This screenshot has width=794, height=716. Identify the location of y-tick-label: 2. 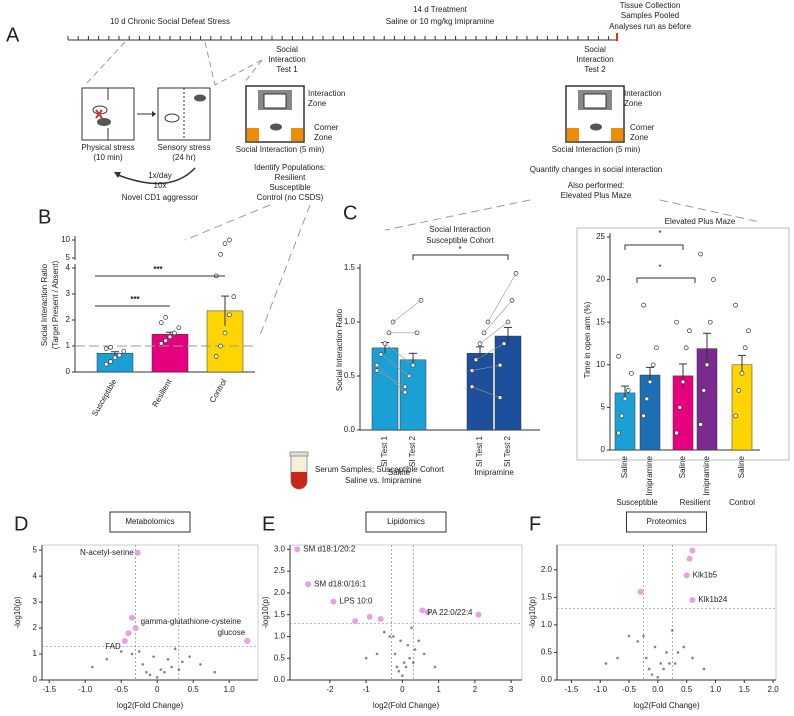
(35, 627).